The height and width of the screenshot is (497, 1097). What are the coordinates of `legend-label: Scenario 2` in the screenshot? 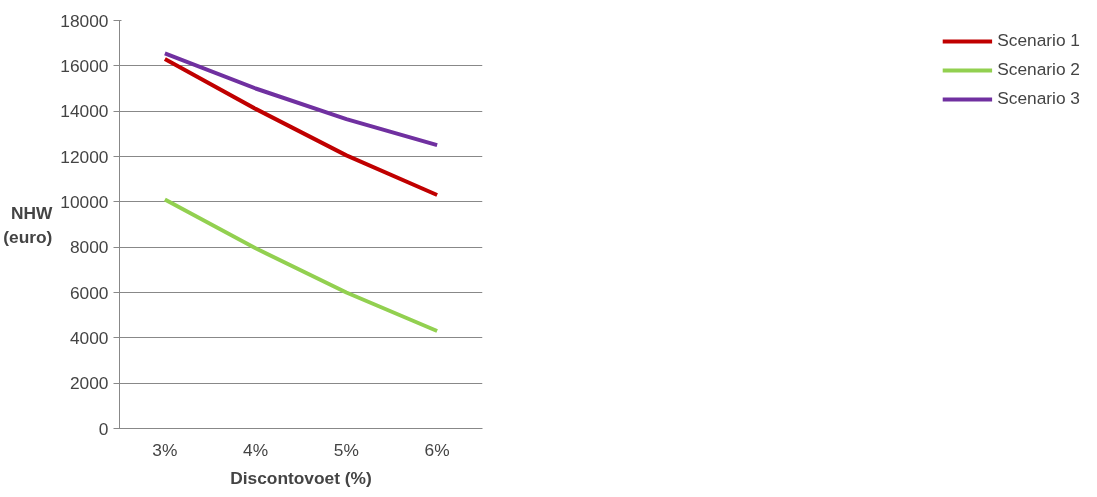 It's located at (1038, 69).